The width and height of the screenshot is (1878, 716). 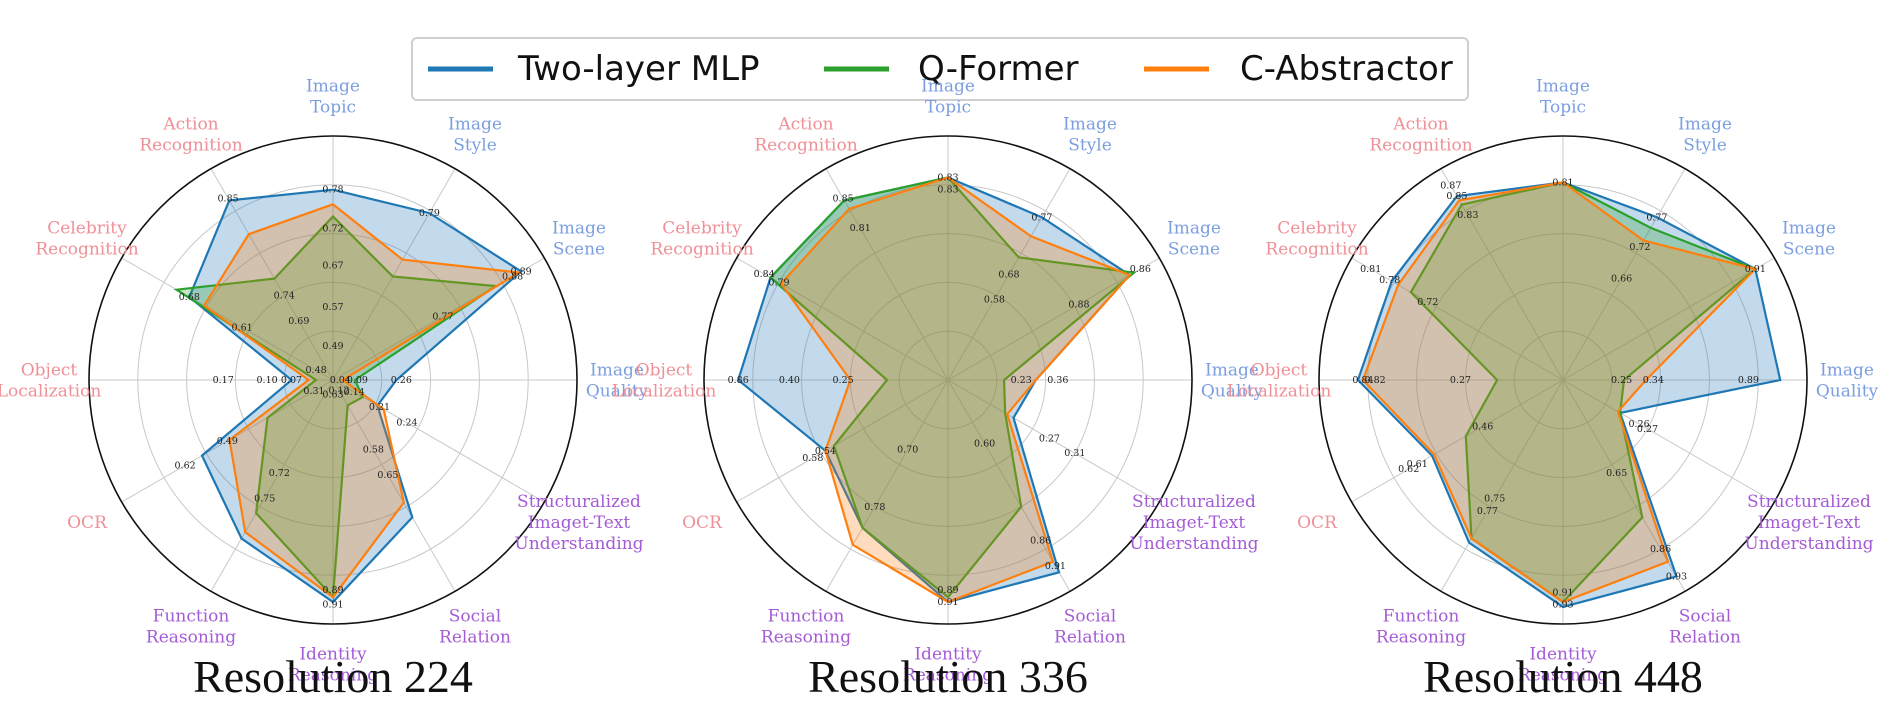 I want to click on chart-title-resolution-448: Resolution 448, so click(x=1563, y=676).